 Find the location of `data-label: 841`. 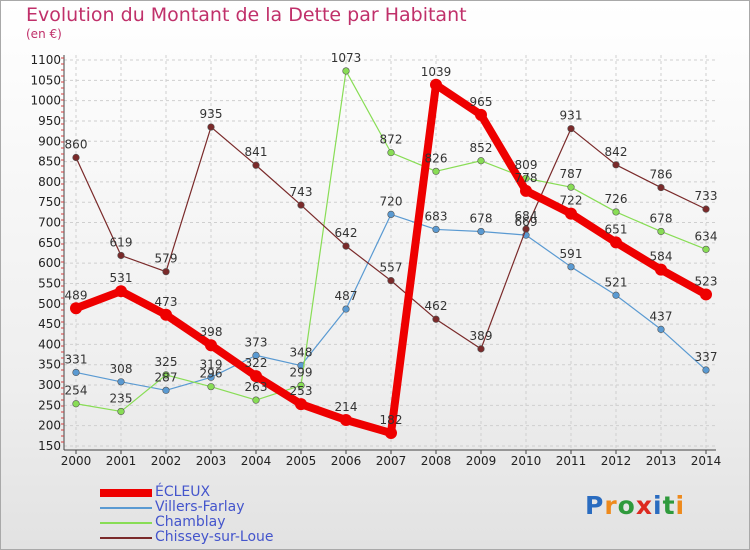

data-label: 841 is located at coordinates (256, 152).